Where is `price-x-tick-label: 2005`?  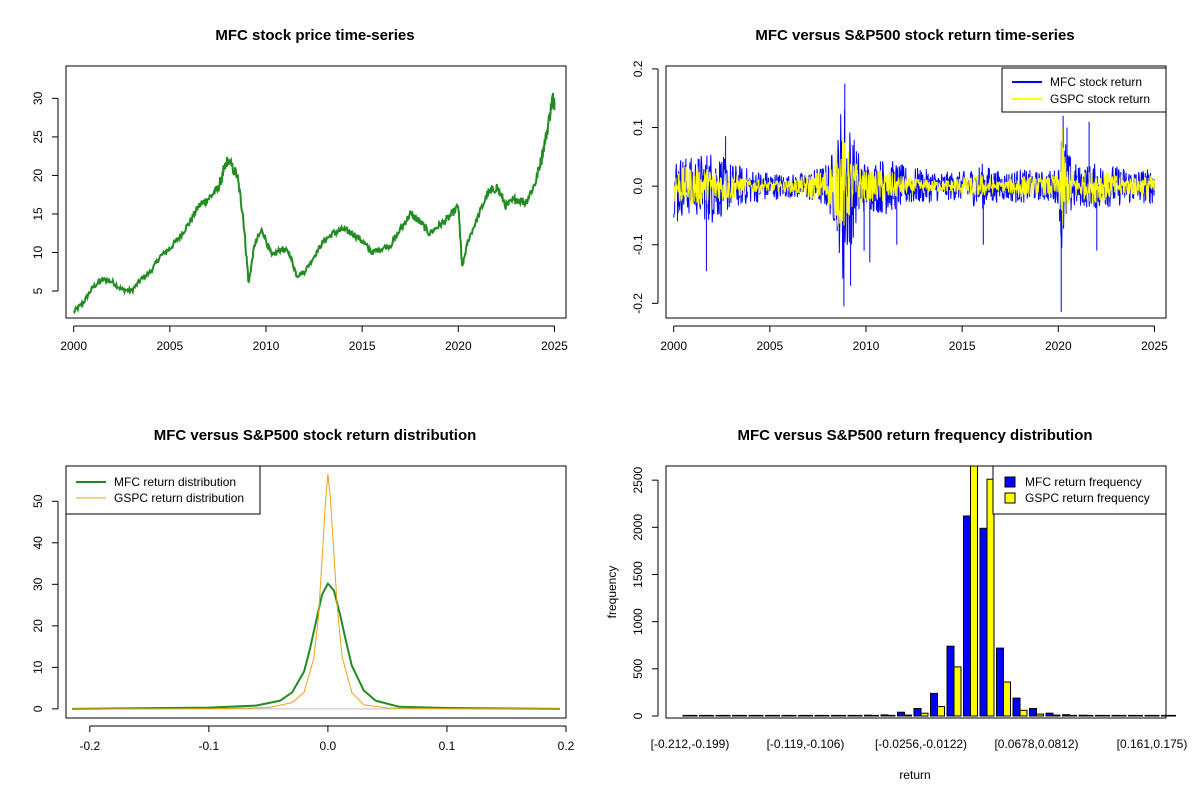 price-x-tick-label: 2005 is located at coordinates (169, 346).